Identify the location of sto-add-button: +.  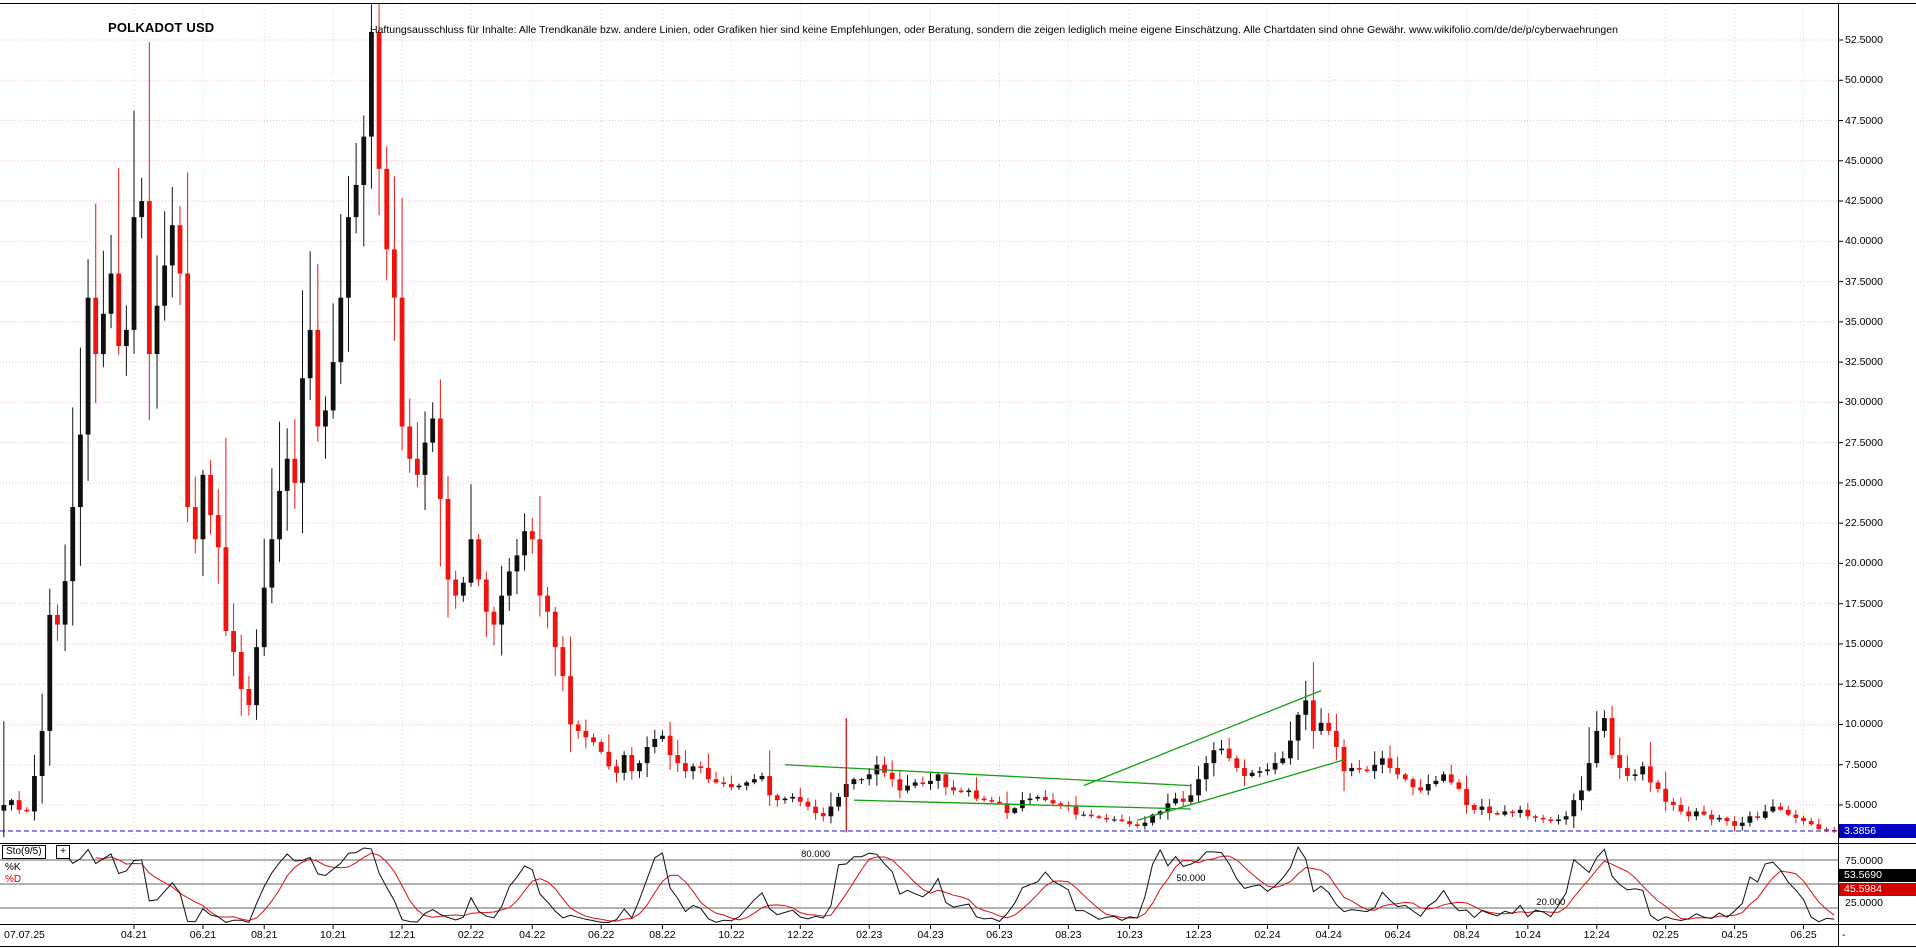
(63, 852).